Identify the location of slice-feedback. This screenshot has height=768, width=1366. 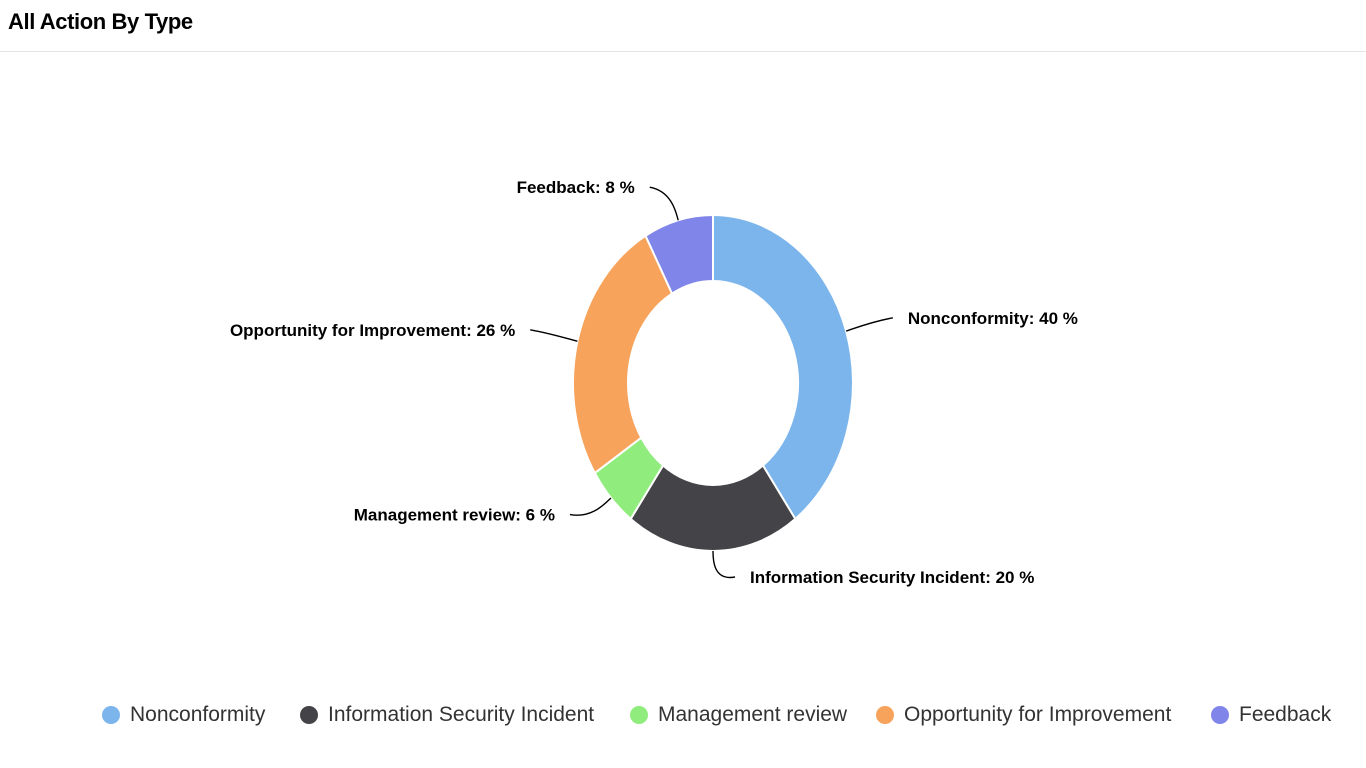
(679, 254).